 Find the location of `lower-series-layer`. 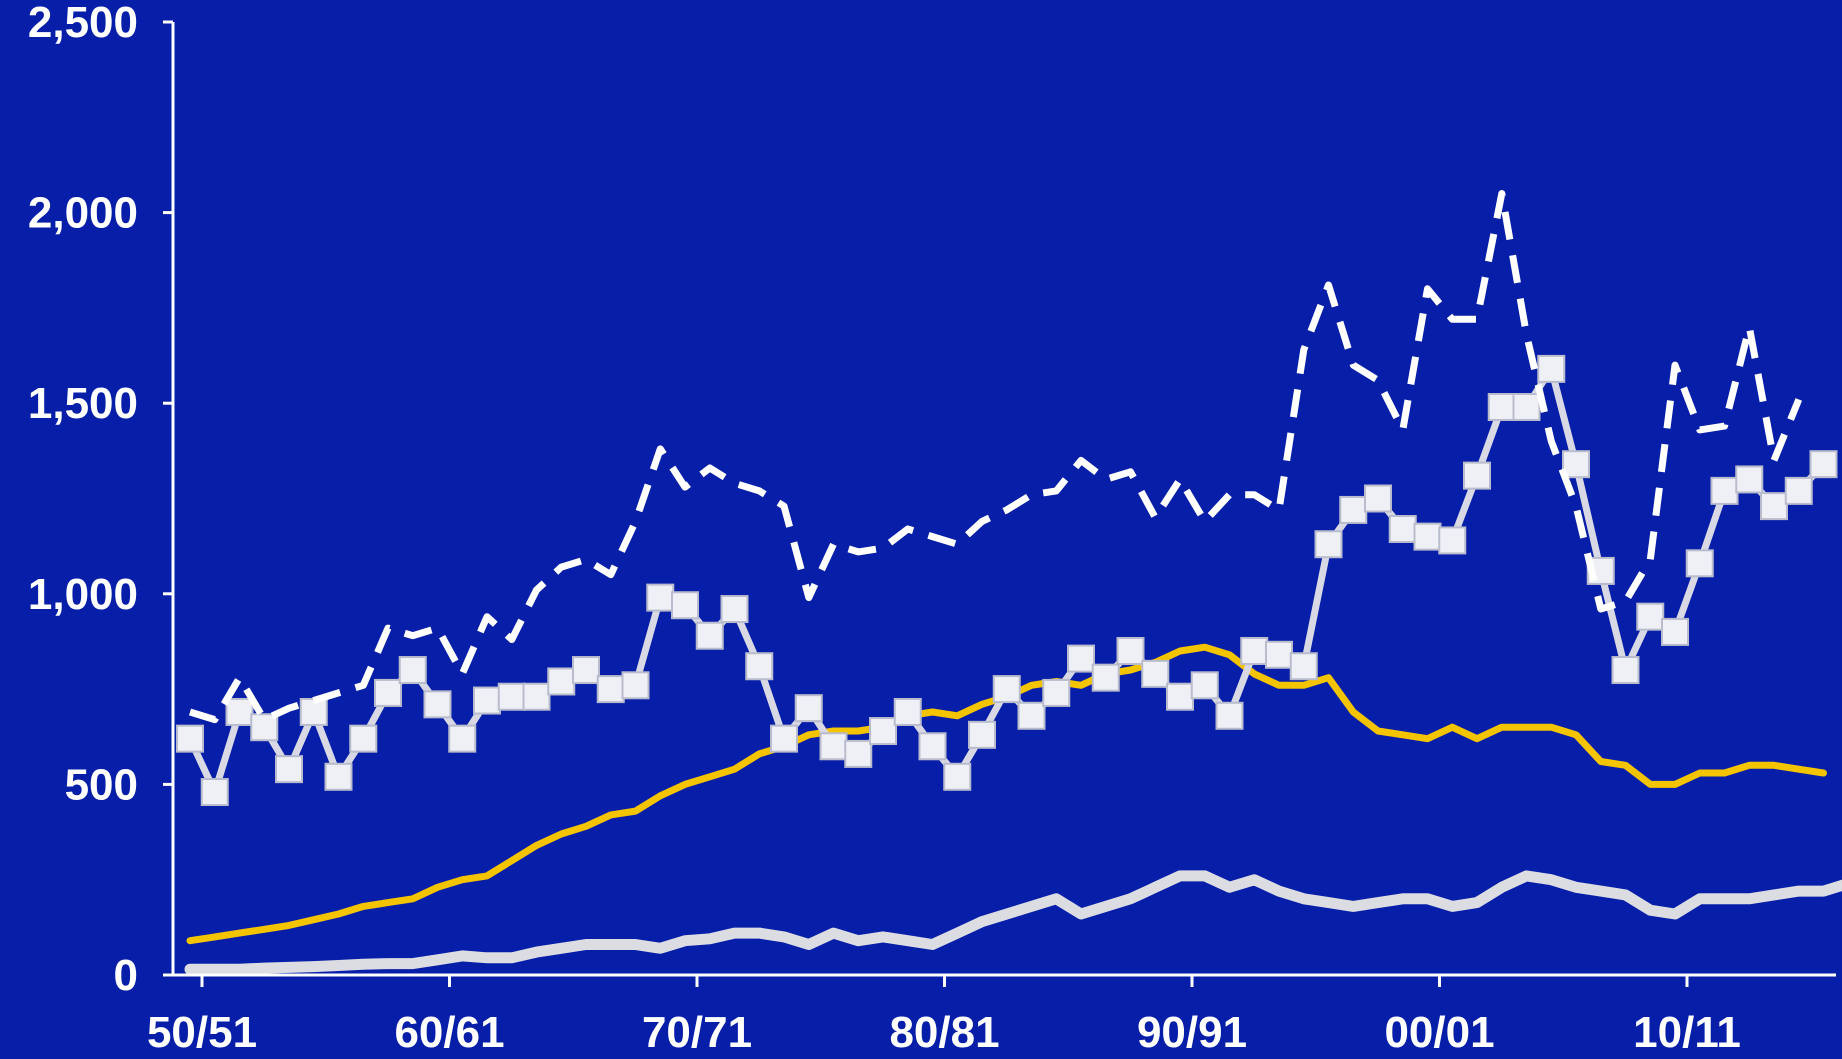

lower-series-layer is located at coordinates (1013, 922).